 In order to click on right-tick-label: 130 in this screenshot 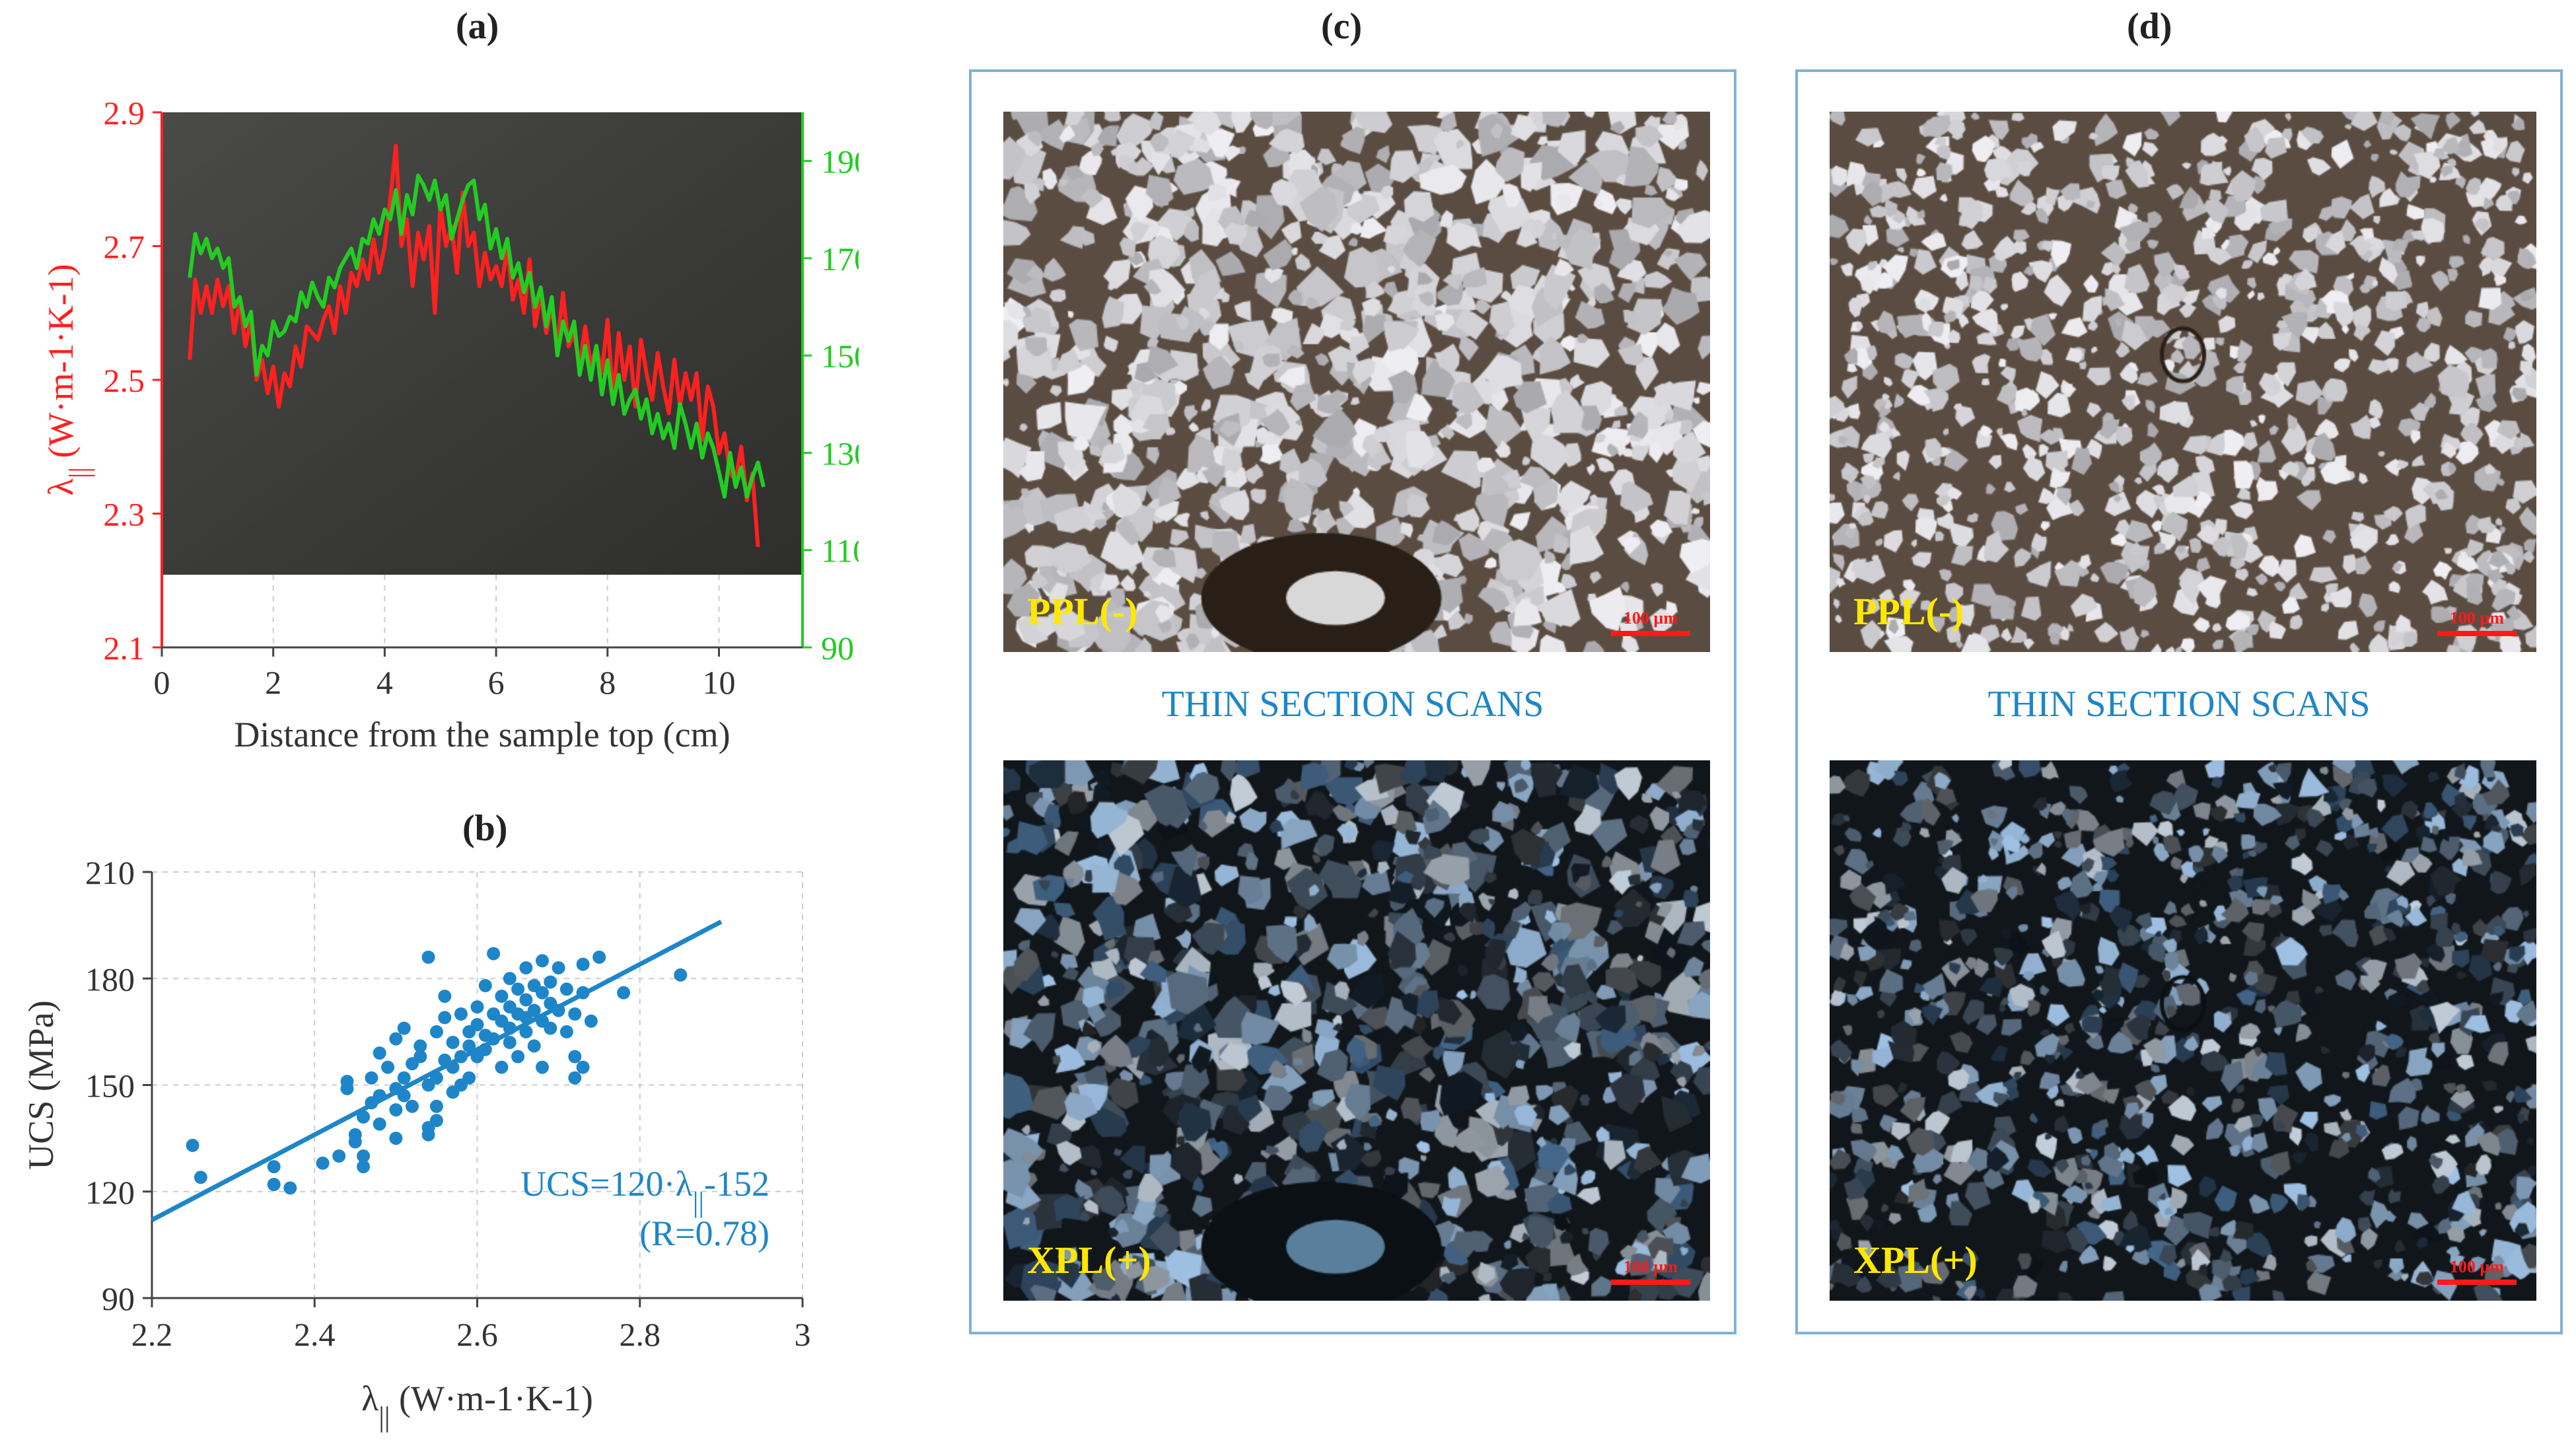, I will do `click(840, 454)`.